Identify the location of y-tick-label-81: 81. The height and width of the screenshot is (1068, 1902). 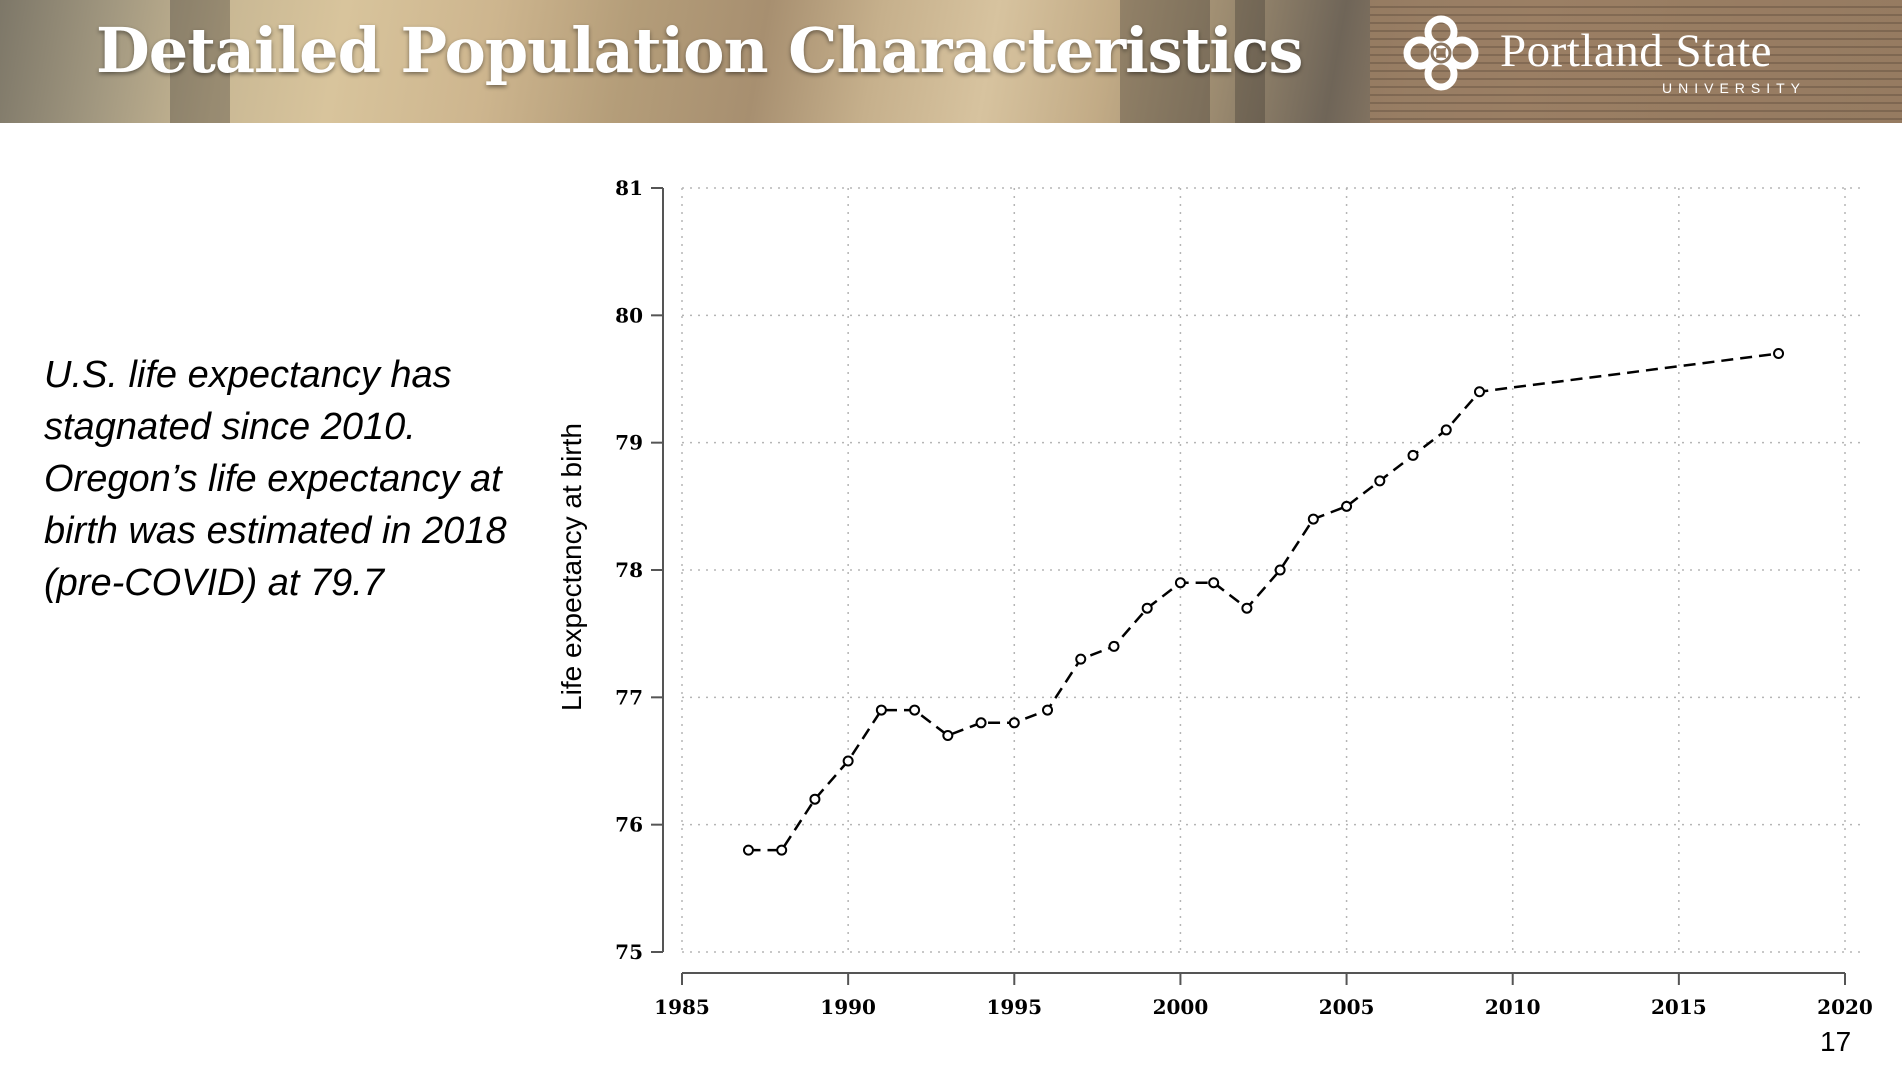
(629, 188).